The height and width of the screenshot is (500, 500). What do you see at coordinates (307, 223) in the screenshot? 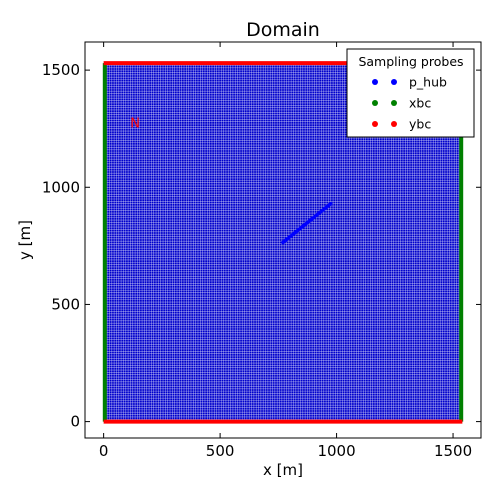
I see `series-p_hub-points` at bounding box center [307, 223].